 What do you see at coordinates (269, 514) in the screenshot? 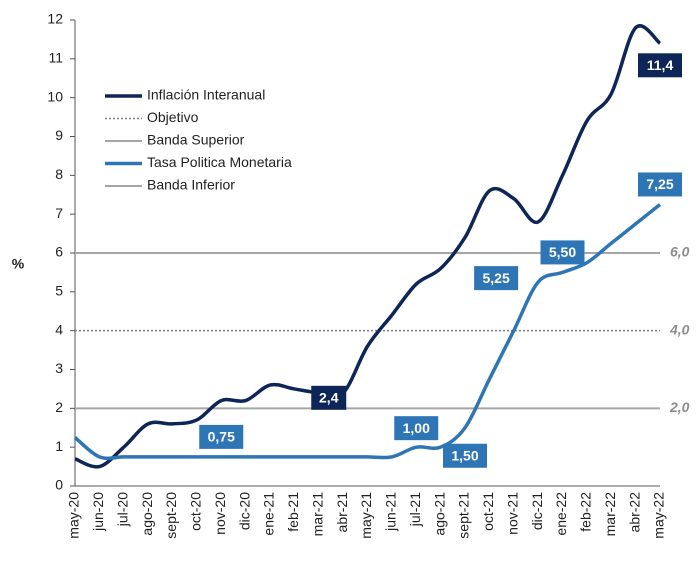
I see `x-tick-label: ene-21` at bounding box center [269, 514].